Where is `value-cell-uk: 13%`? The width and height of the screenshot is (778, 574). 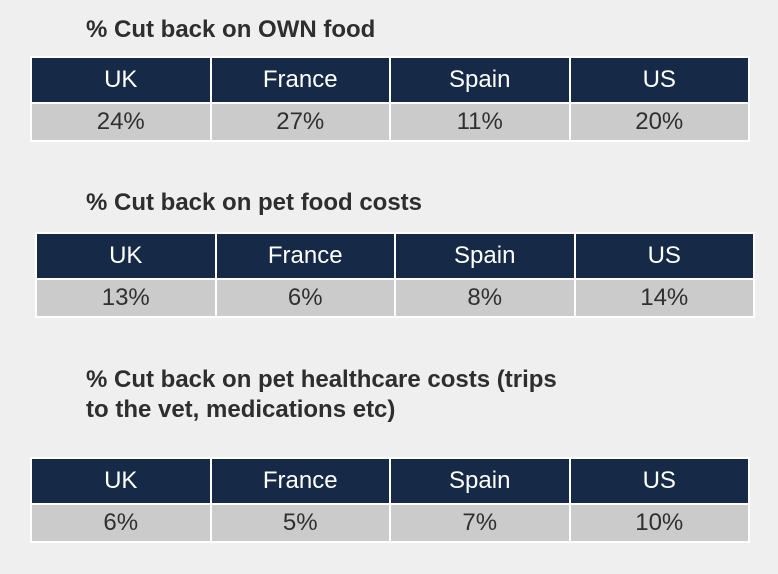
value-cell-uk: 13% is located at coordinates (126, 298).